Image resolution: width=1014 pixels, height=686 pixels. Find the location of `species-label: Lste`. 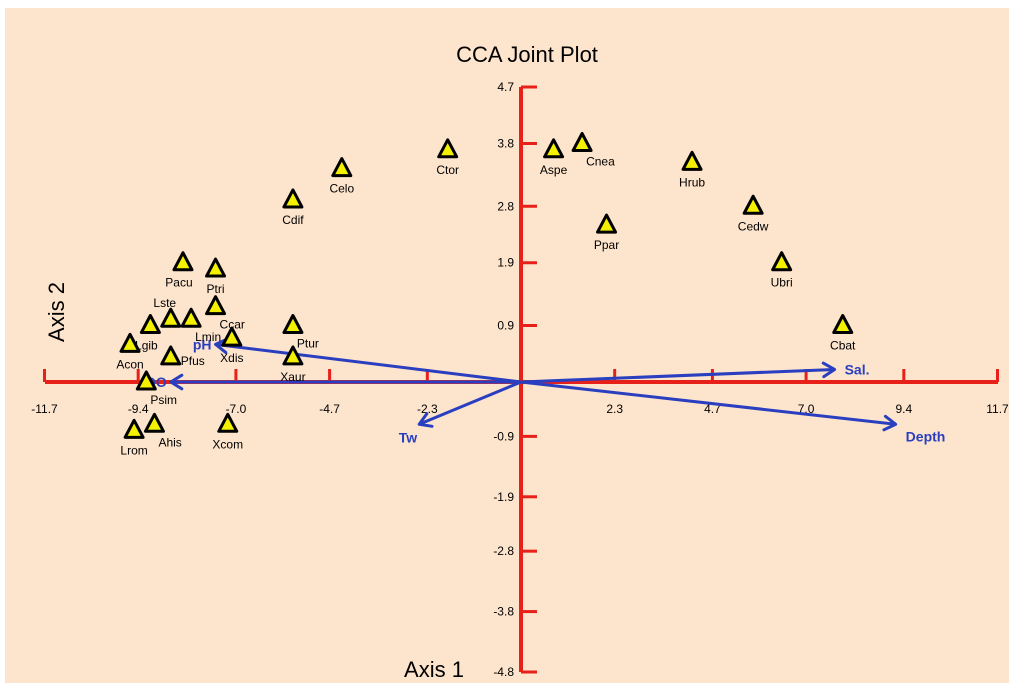

species-label: Lste is located at coordinates (164, 303).